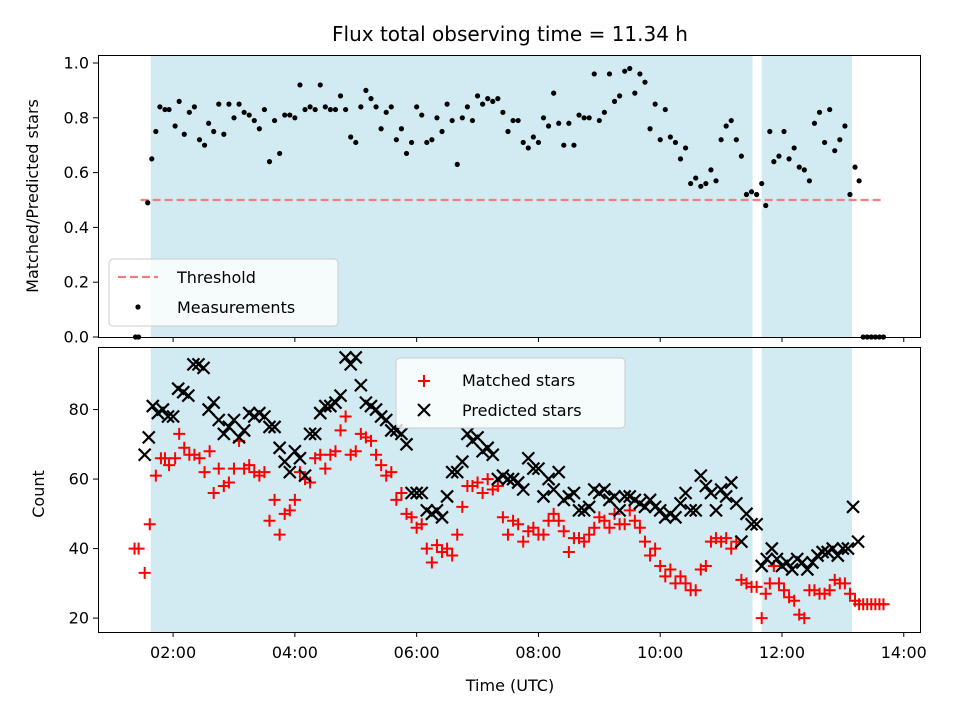 This screenshot has width=960, height=720. What do you see at coordinates (424, 381) in the screenshot?
I see `legend-matched-swatch` at bounding box center [424, 381].